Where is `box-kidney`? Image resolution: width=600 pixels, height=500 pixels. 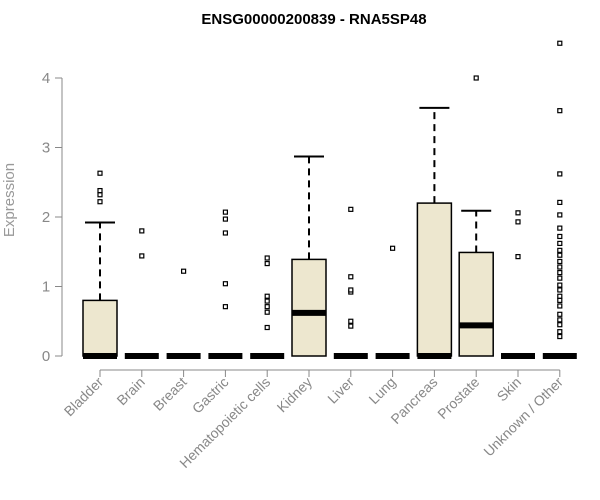 box-kidney is located at coordinates (309, 256).